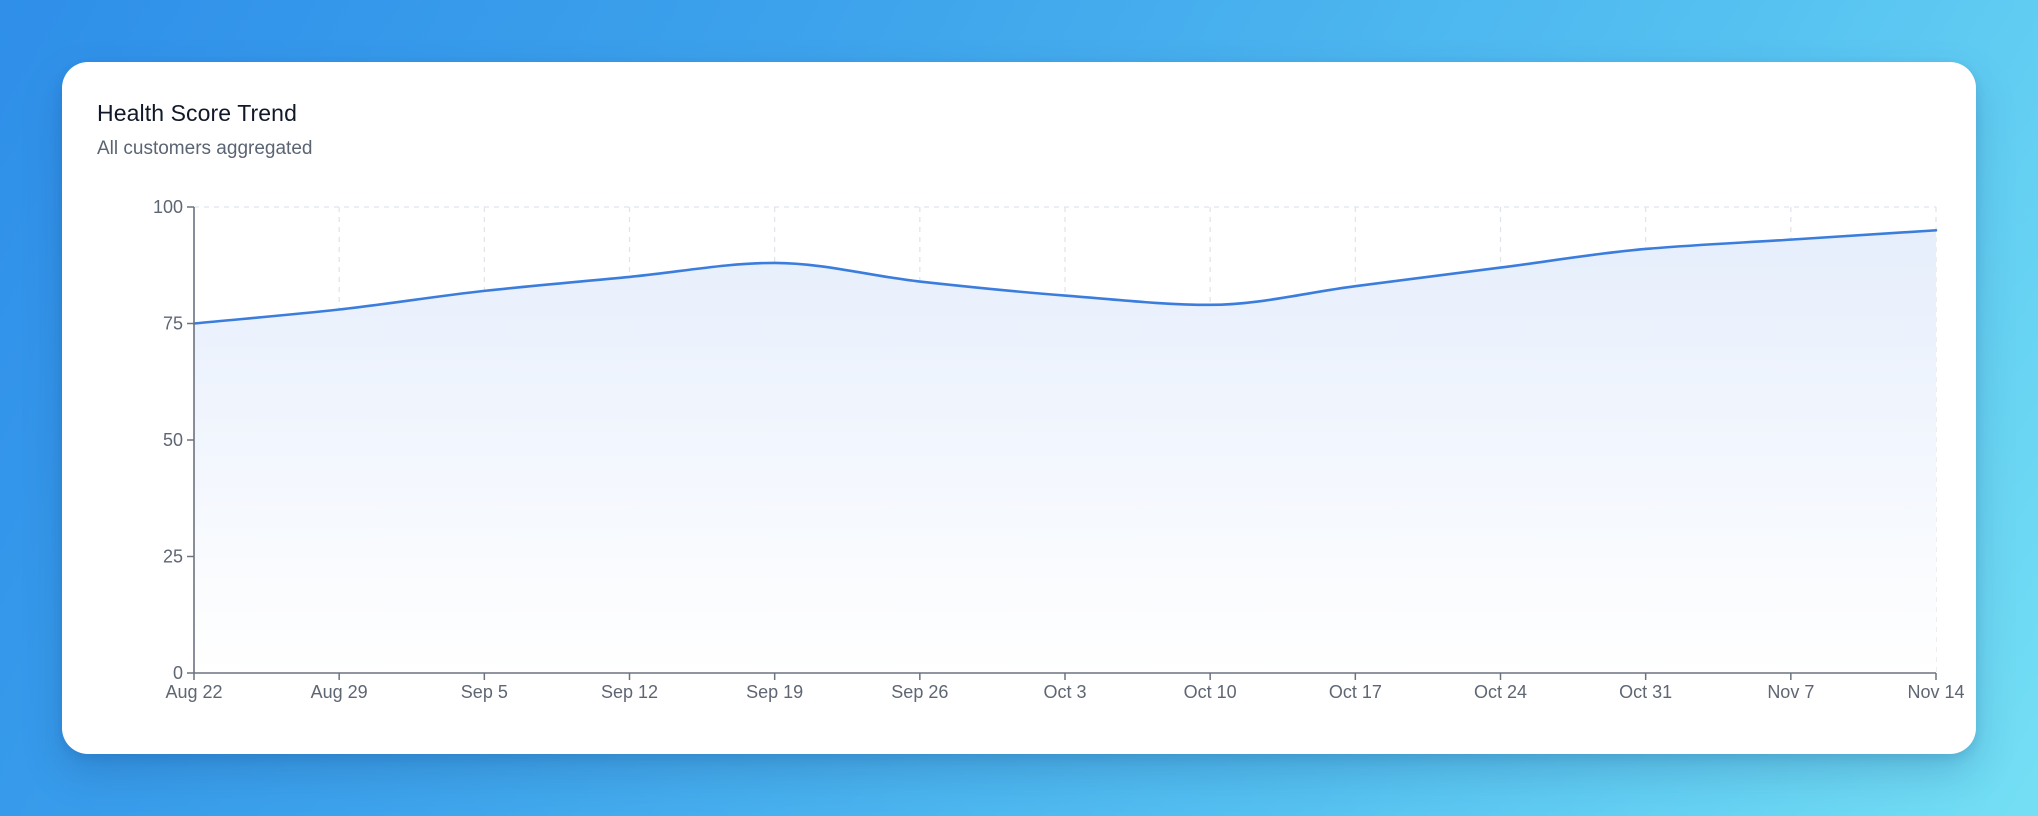 This screenshot has height=816, width=2038. What do you see at coordinates (205, 148) in the screenshot?
I see `chart-subtitle: All customers aggregated` at bounding box center [205, 148].